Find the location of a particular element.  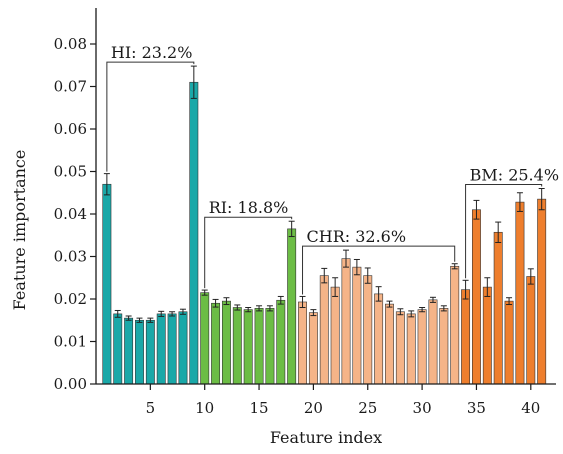

x-tick-label: 20 is located at coordinates (313, 408).